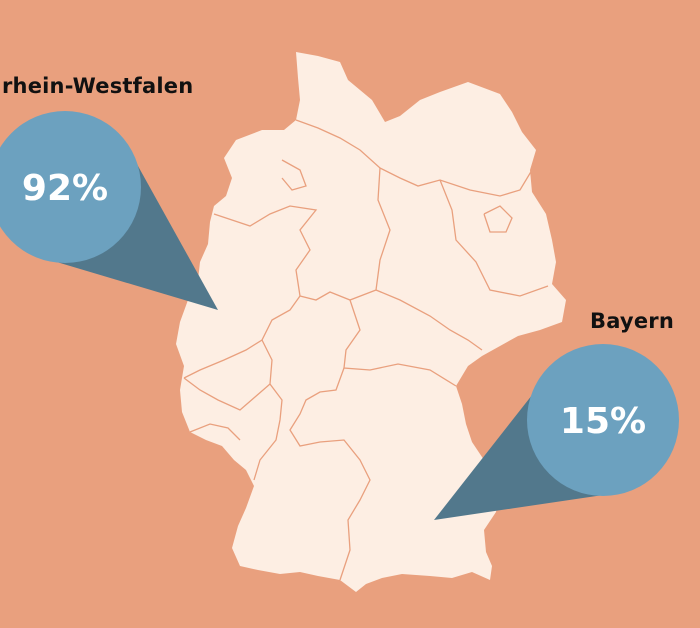 The image size is (700, 628). I want to click on callout-bayern: 15%, so click(556, 432).